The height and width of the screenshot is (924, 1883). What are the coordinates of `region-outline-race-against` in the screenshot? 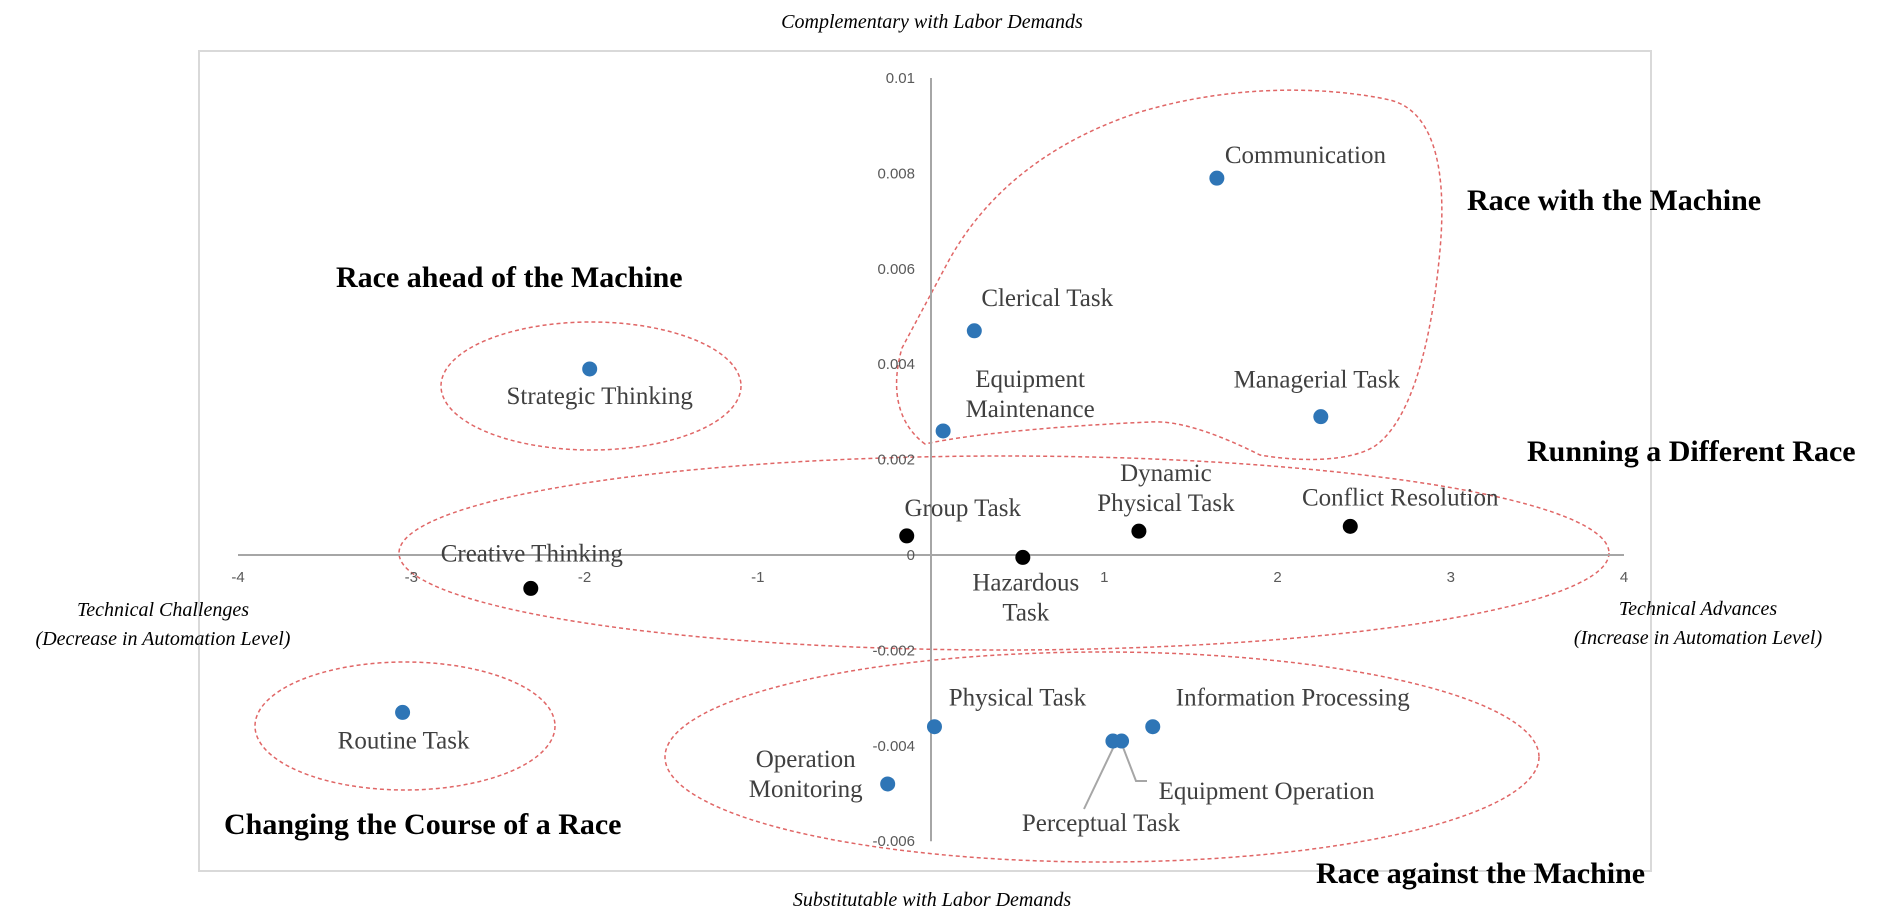 It's located at (1102, 757).